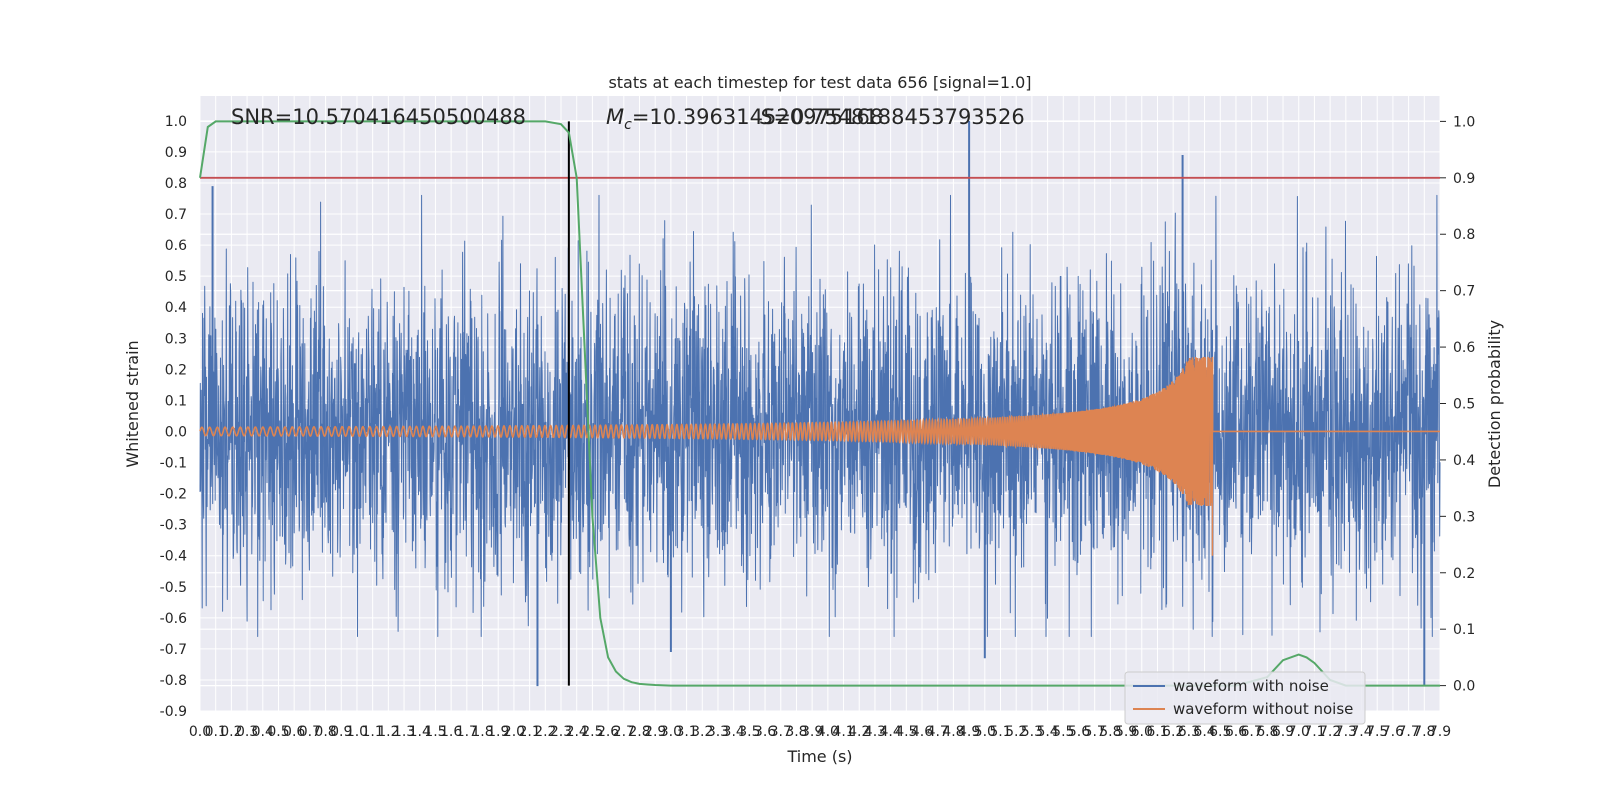 The width and height of the screenshot is (1600, 800). I want to click on x-tick-label: 5.8, so click(1110, 732).